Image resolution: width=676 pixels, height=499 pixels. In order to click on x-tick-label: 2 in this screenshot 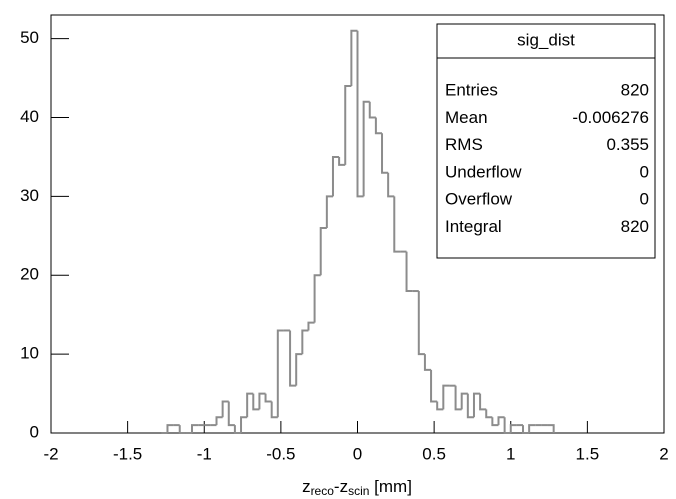, I will do `click(663, 453)`.